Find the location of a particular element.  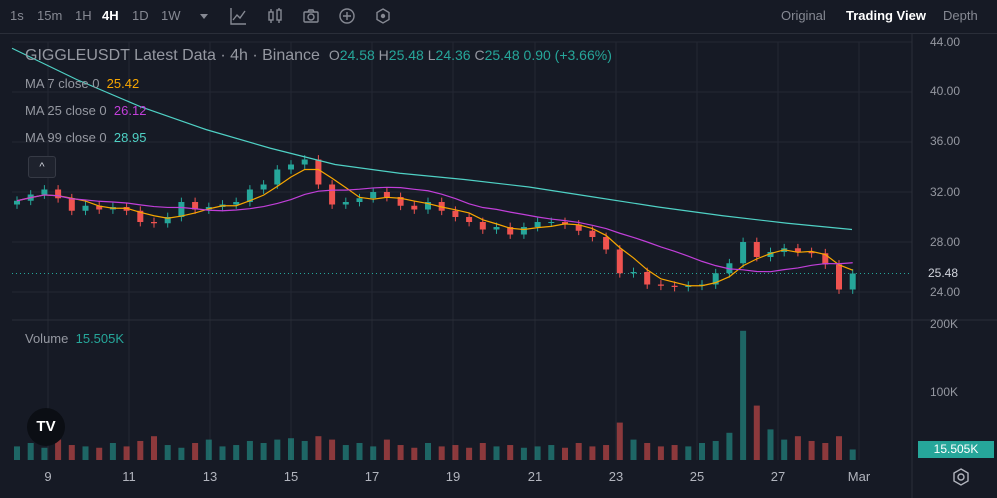

price-tick: 44.00 is located at coordinates (945, 42).